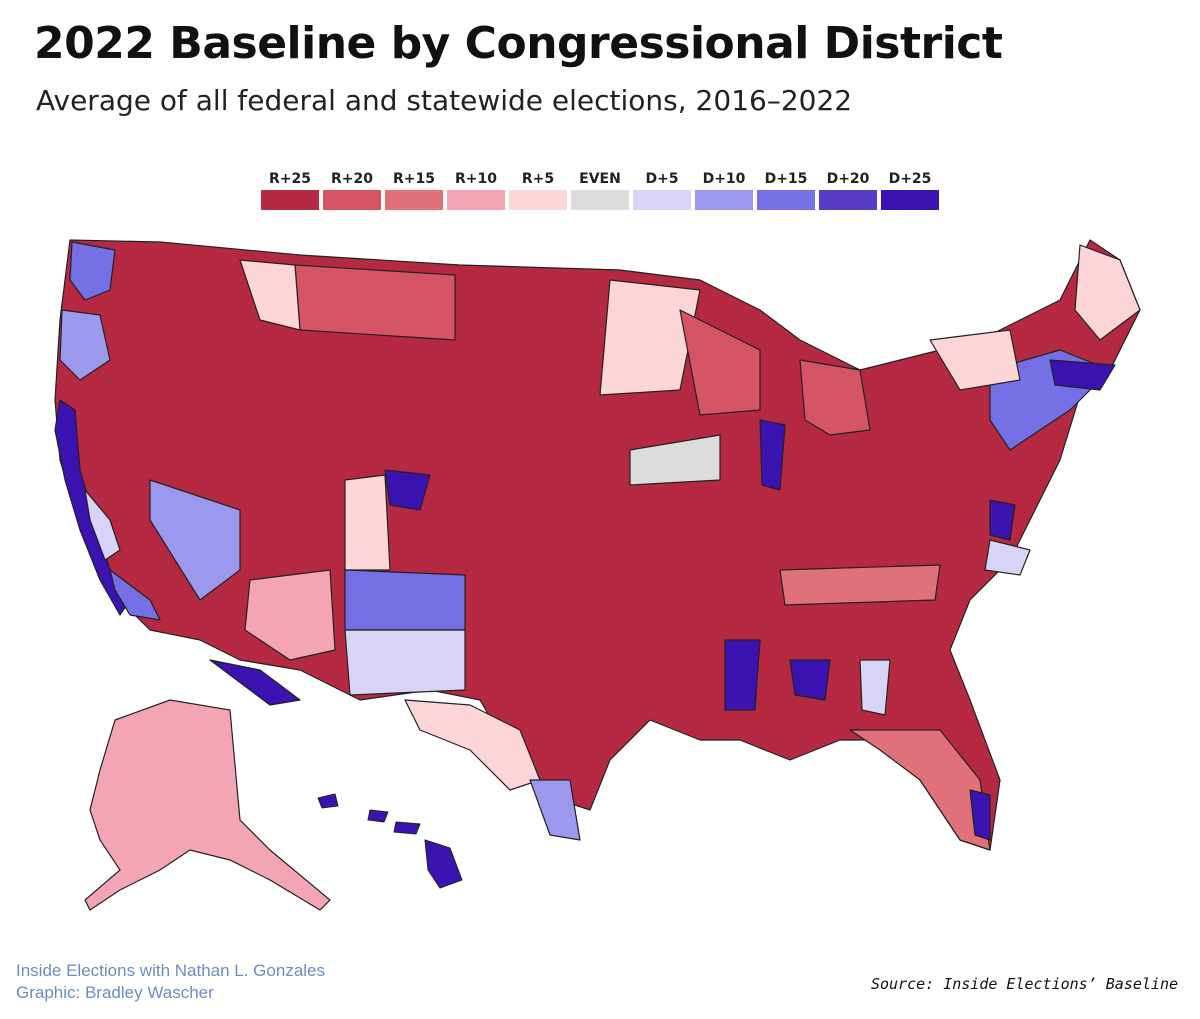 This screenshot has height=1019, width=1200. What do you see at coordinates (600, 179) in the screenshot?
I see `legend-label: EVEN` at bounding box center [600, 179].